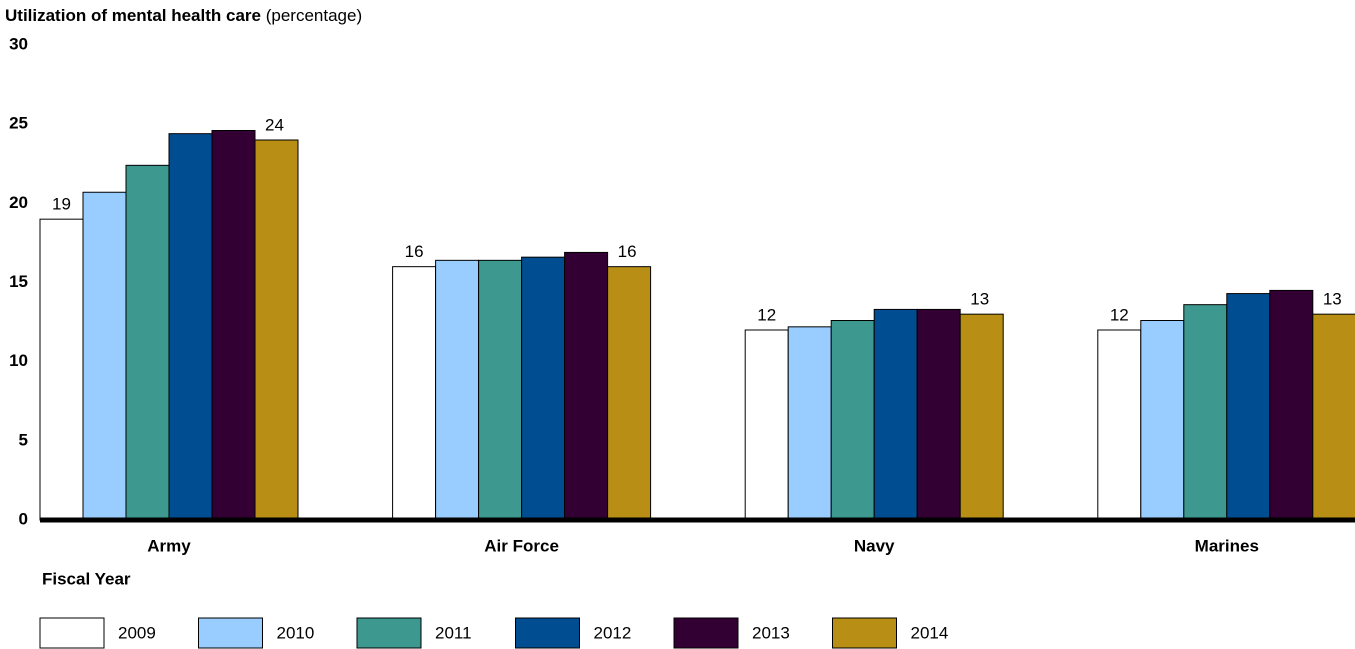  Describe the element at coordinates (137, 632) in the screenshot. I see `legend-label: 2009` at that location.